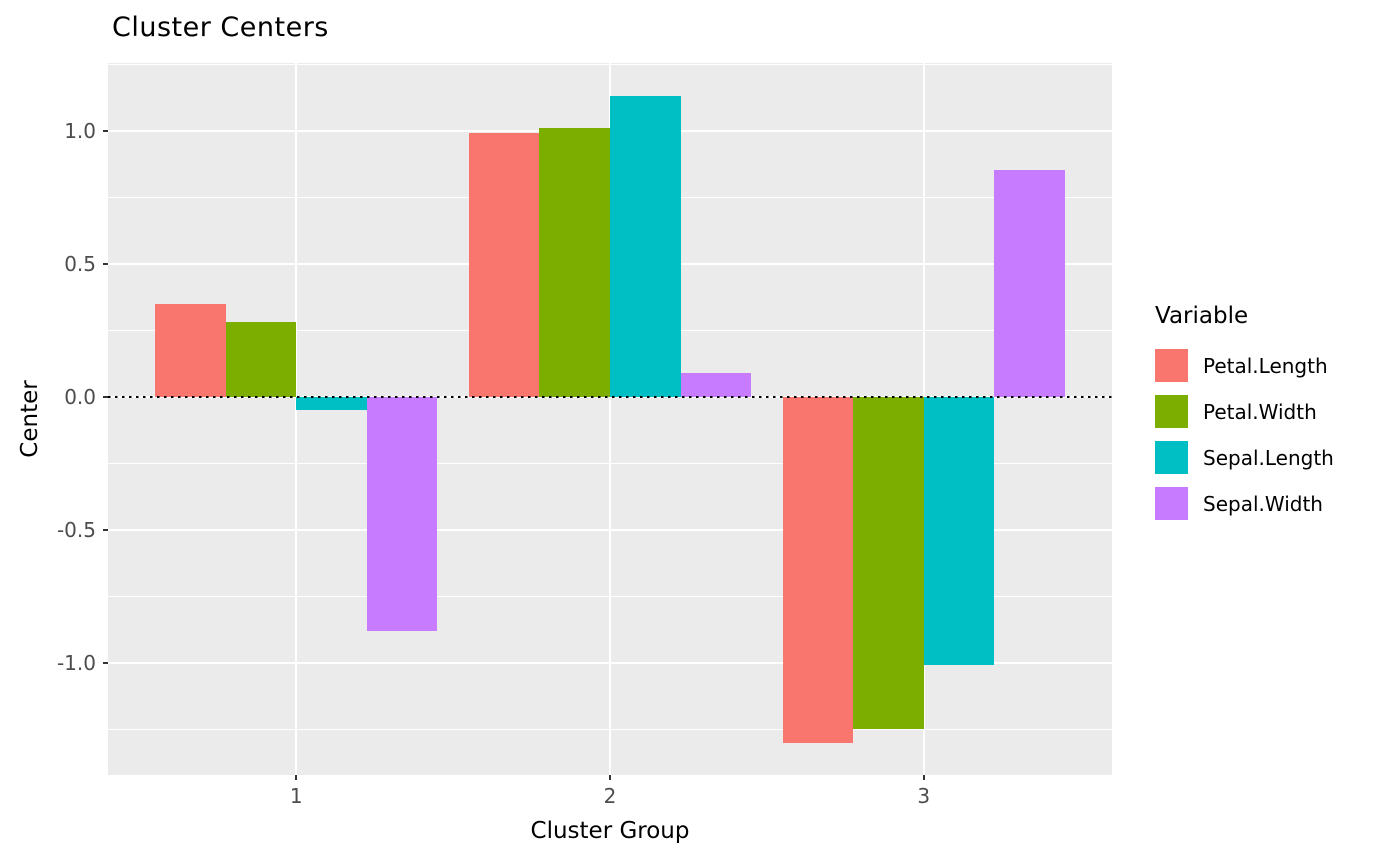 Image resolution: width=1400 pixels, height=865 pixels. I want to click on legend-entry: Sepal.Length, so click(1244, 457).